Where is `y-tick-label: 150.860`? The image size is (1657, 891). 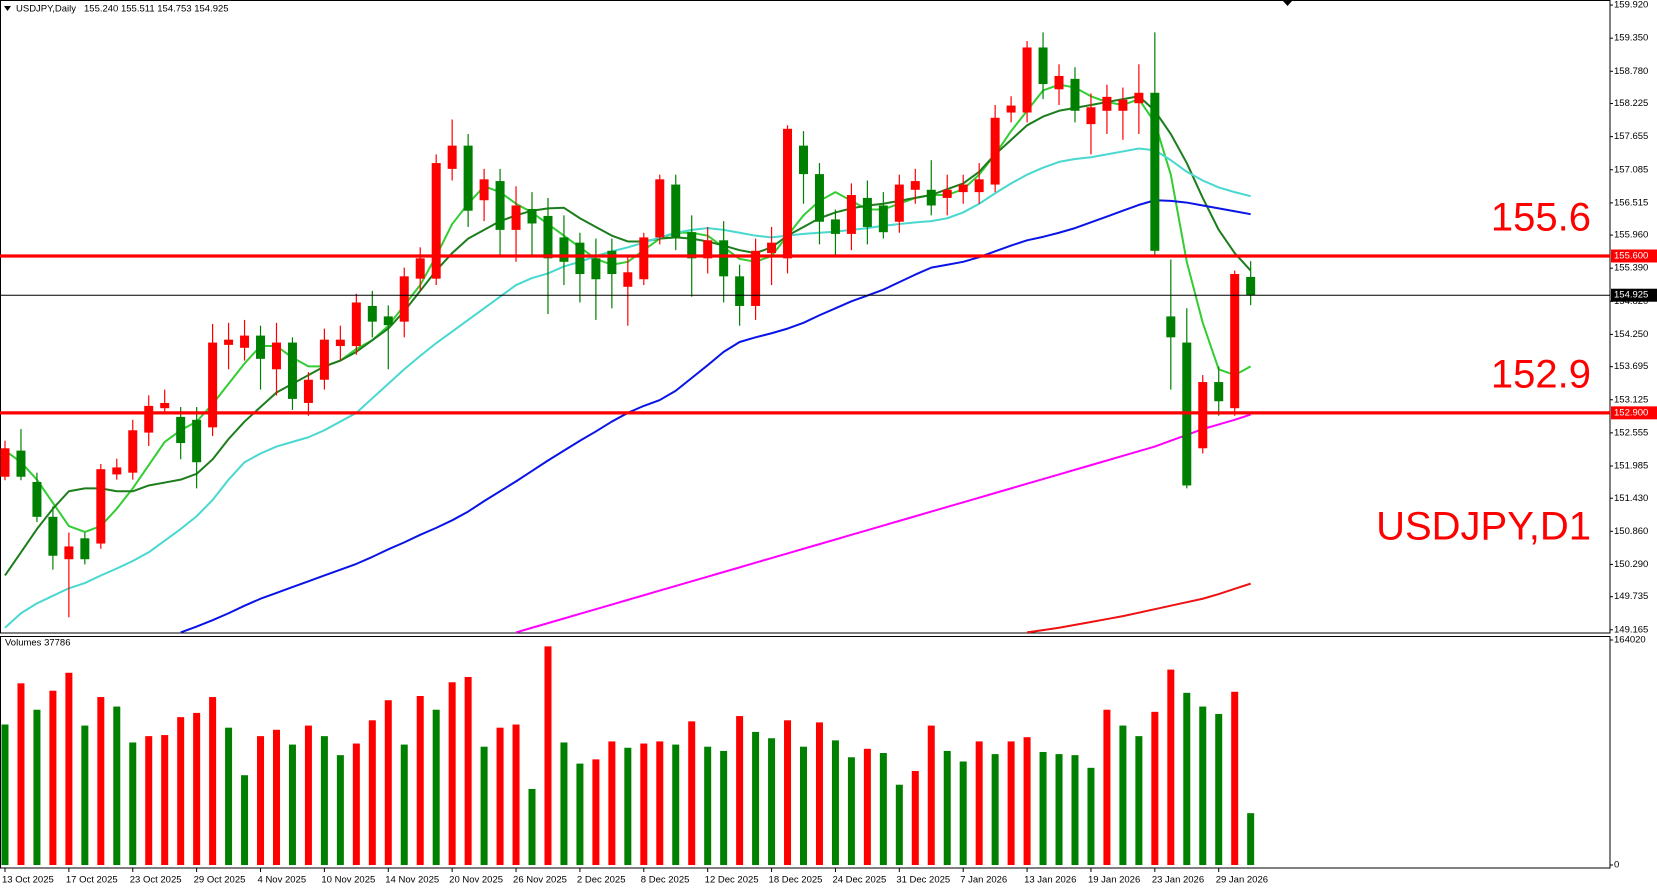 y-tick-label: 150.860 is located at coordinates (1631, 531).